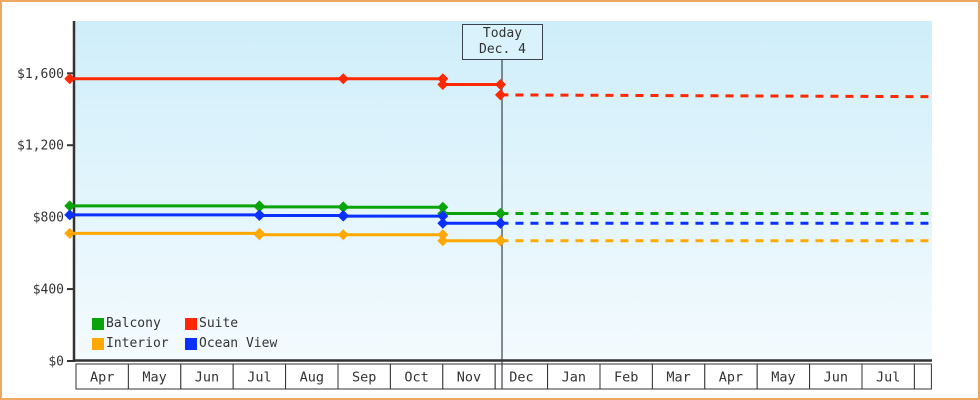 This screenshot has width=980, height=400. What do you see at coordinates (219, 323) in the screenshot?
I see `legend-label: Suite` at bounding box center [219, 323].